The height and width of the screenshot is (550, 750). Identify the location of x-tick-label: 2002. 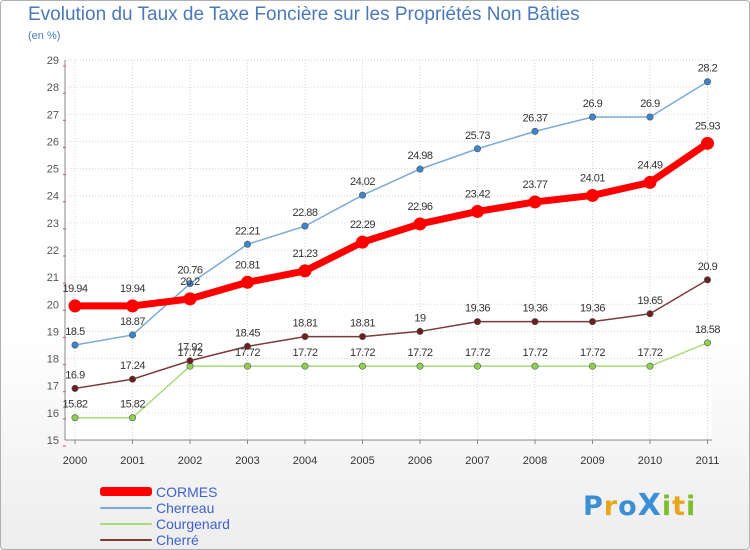
(190, 461).